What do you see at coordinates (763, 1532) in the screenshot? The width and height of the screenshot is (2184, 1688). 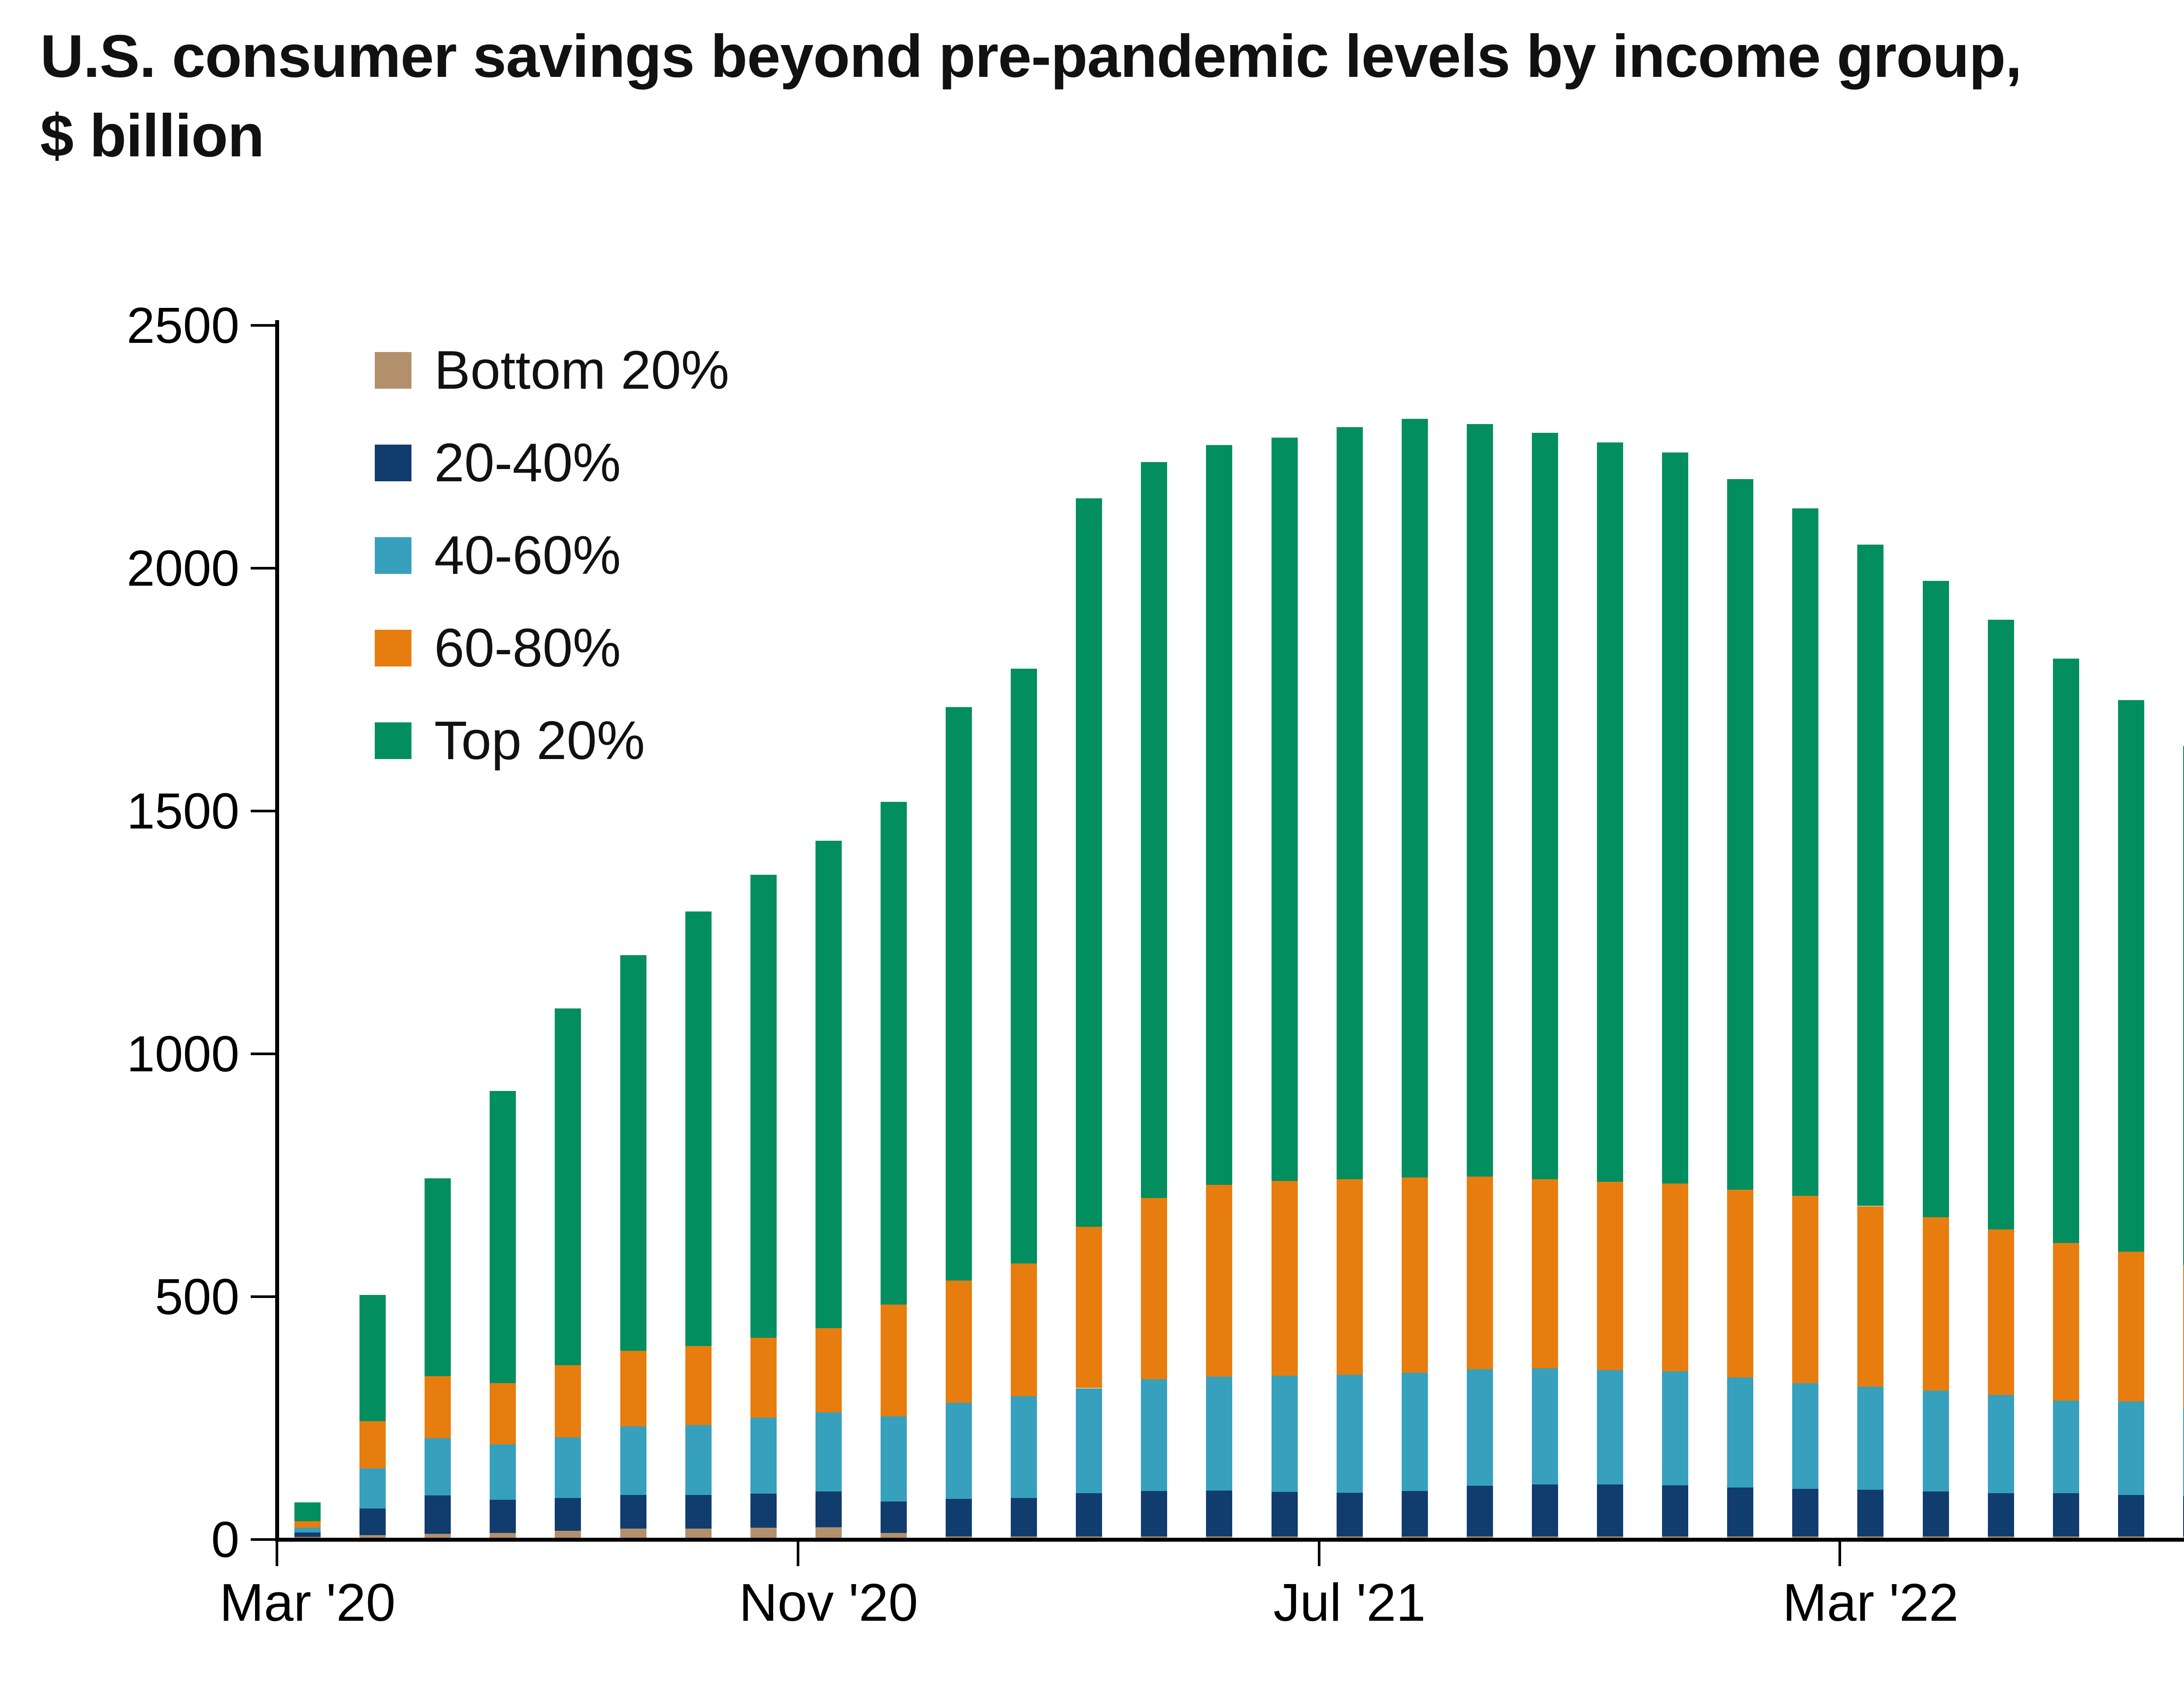 I see `bar-segment-Oct20-Bottom20` at bounding box center [763, 1532].